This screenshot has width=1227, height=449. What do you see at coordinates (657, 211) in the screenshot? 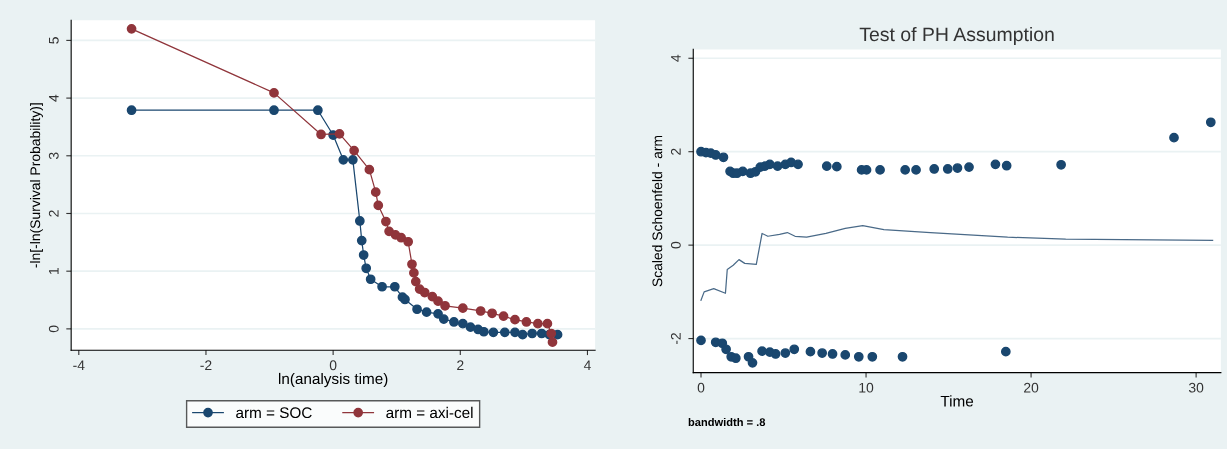
I see `y-axis-title: Scaled Schoenfeld - arm` at bounding box center [657, 211].